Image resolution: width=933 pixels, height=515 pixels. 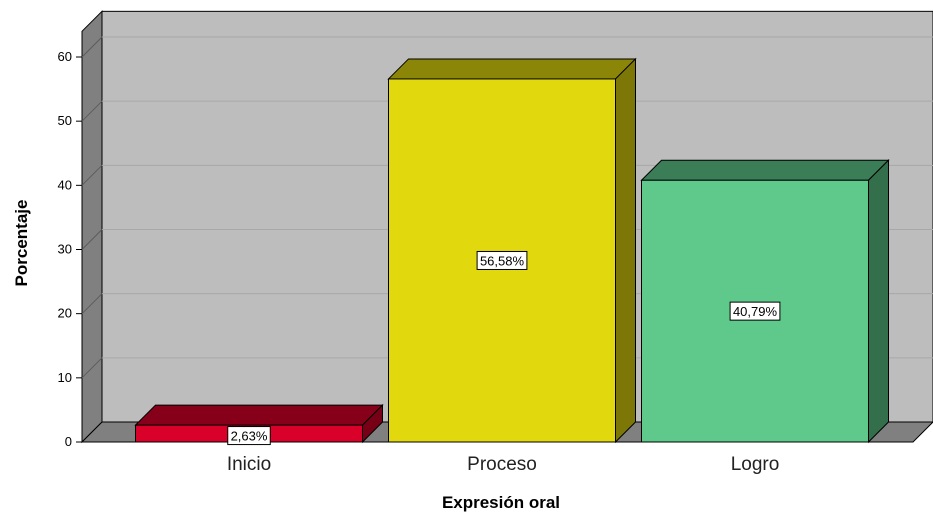 I want to click on x-axis-title: Expresión oral, so click(x=501, y=502).